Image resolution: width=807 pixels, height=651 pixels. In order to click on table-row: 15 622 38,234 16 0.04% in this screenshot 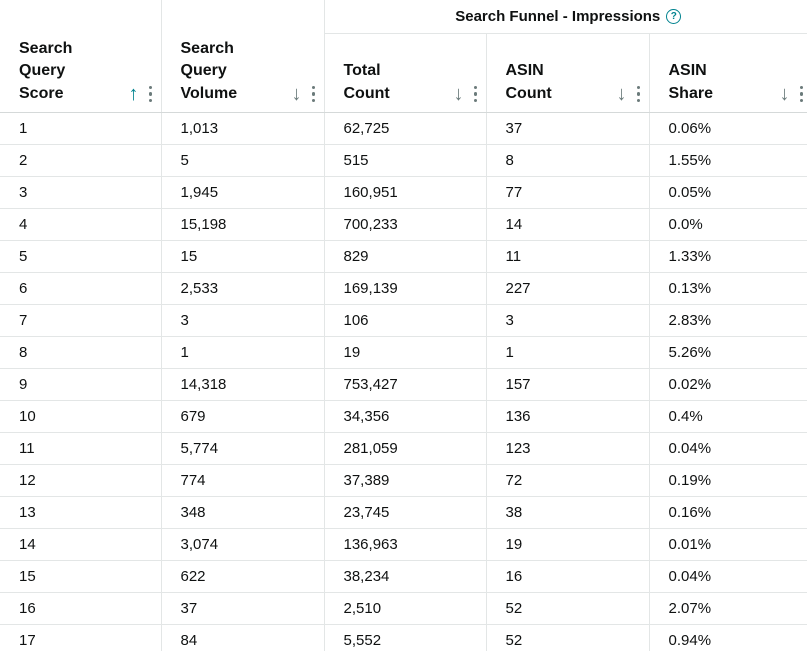, I will do `click(403, 576)`.